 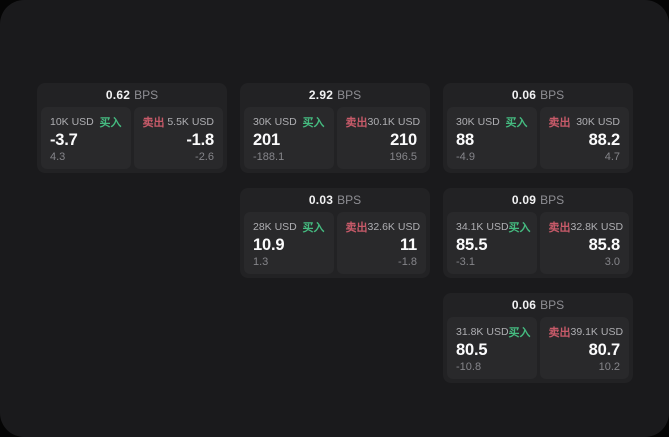 What do you see at coordinates (403, 156) in the screenshot?
I see `sell-delta: 196.5` at bounding box center [403, 156].